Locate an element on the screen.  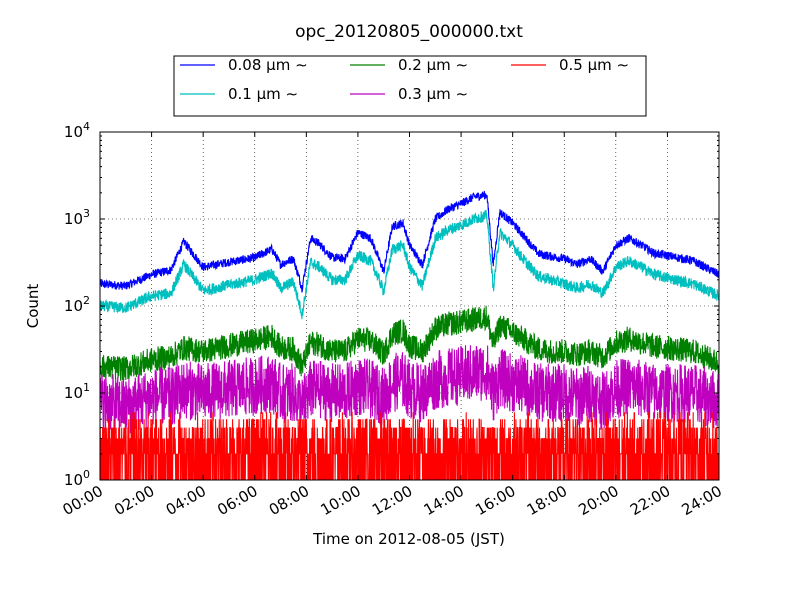
y-axis-label: Count is located at coordinates (33, 306).